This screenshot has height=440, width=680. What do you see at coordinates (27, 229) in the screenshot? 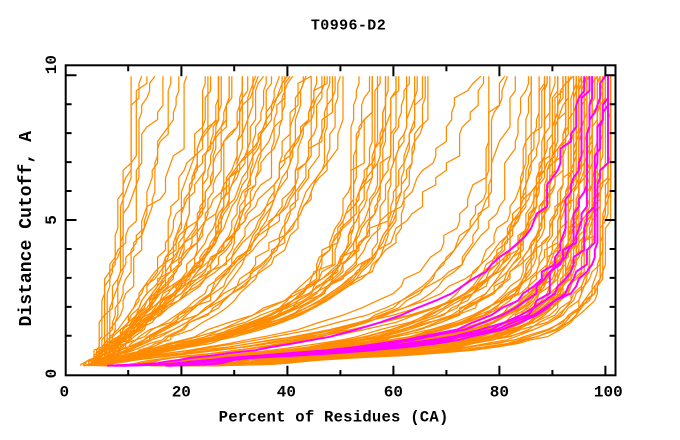
I see `svg-text: Distance Cutoff, A` at bounding box center [27, 229].